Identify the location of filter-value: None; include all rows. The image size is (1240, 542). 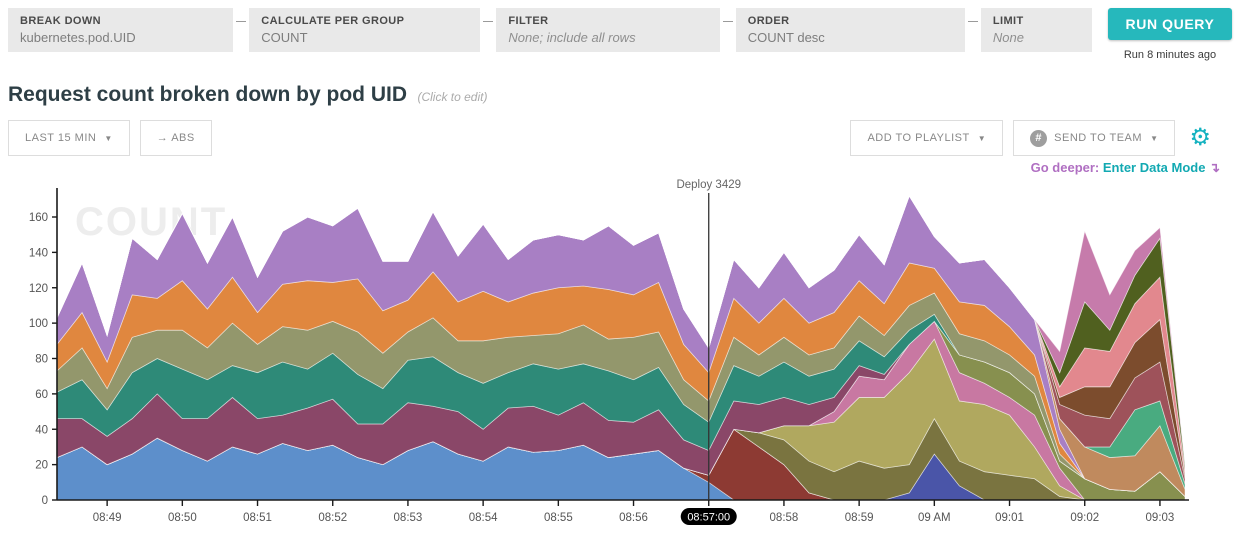
(572, 37).